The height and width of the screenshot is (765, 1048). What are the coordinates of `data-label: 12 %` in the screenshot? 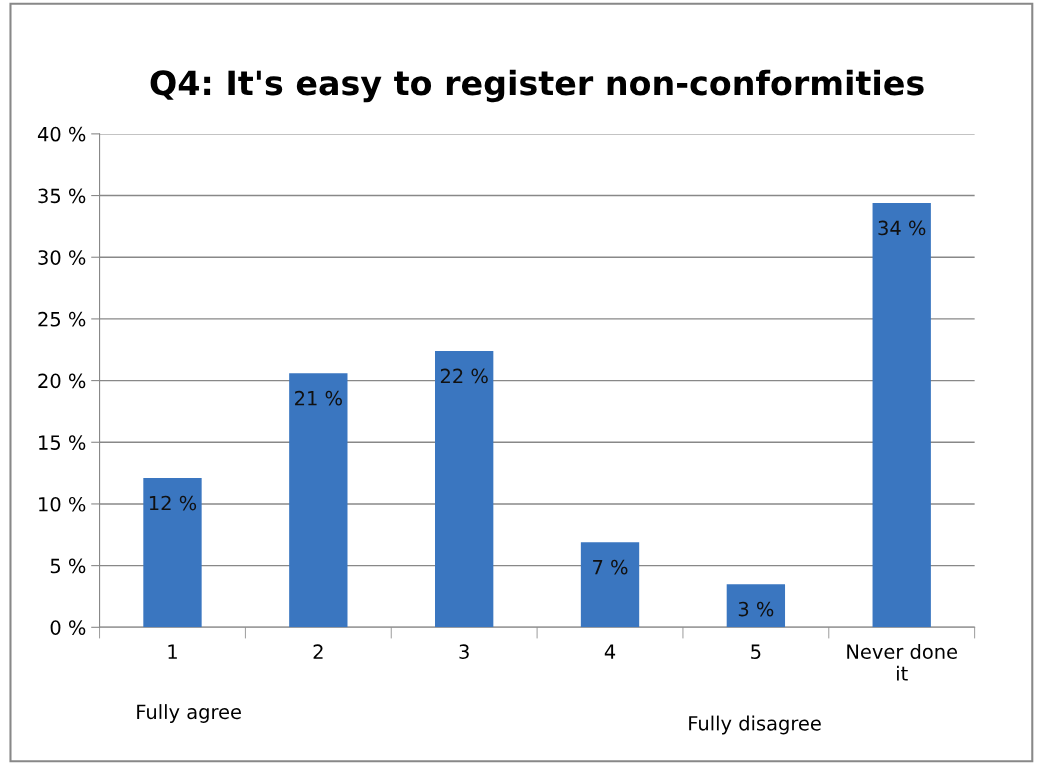 It's located at (173, 503).